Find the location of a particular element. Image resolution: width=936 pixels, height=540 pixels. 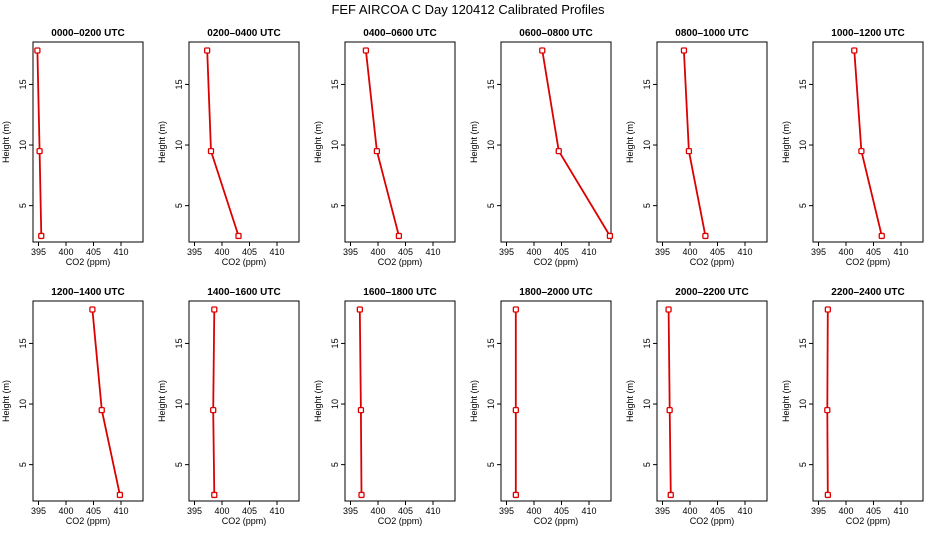

panel-title: 0600–0800 UTC is located at coordinates (555, 33).